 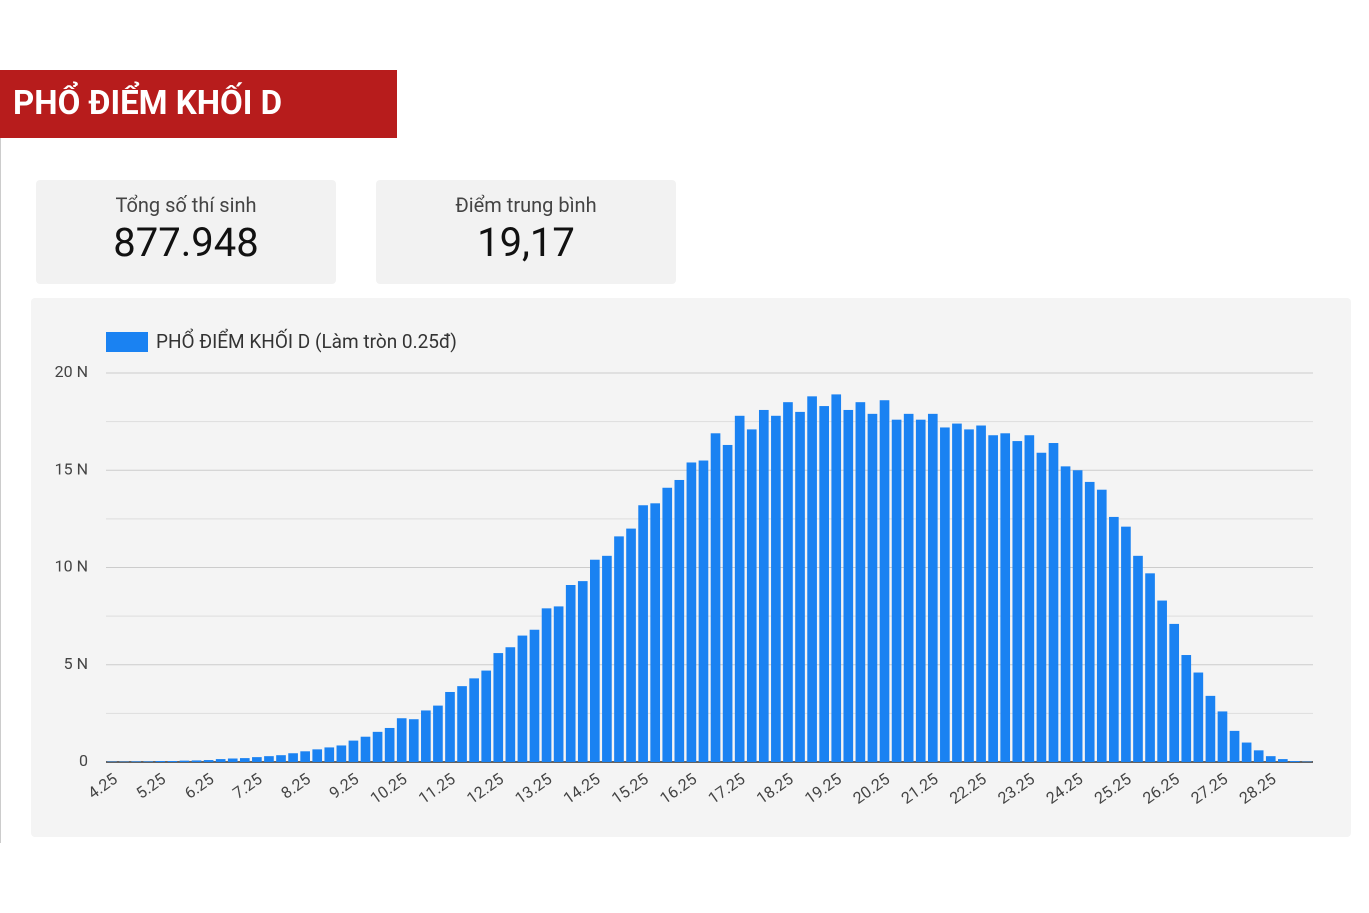 What do you see at coordinates (1258, 788) in the screenshot?
I see `x-tick-label: 28.25` at bounding box center [1258, 788].